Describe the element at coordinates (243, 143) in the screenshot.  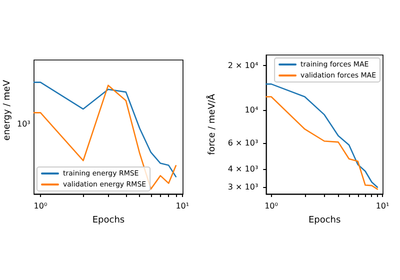
I see `y-tick-label: 6 × 10³` at that location.